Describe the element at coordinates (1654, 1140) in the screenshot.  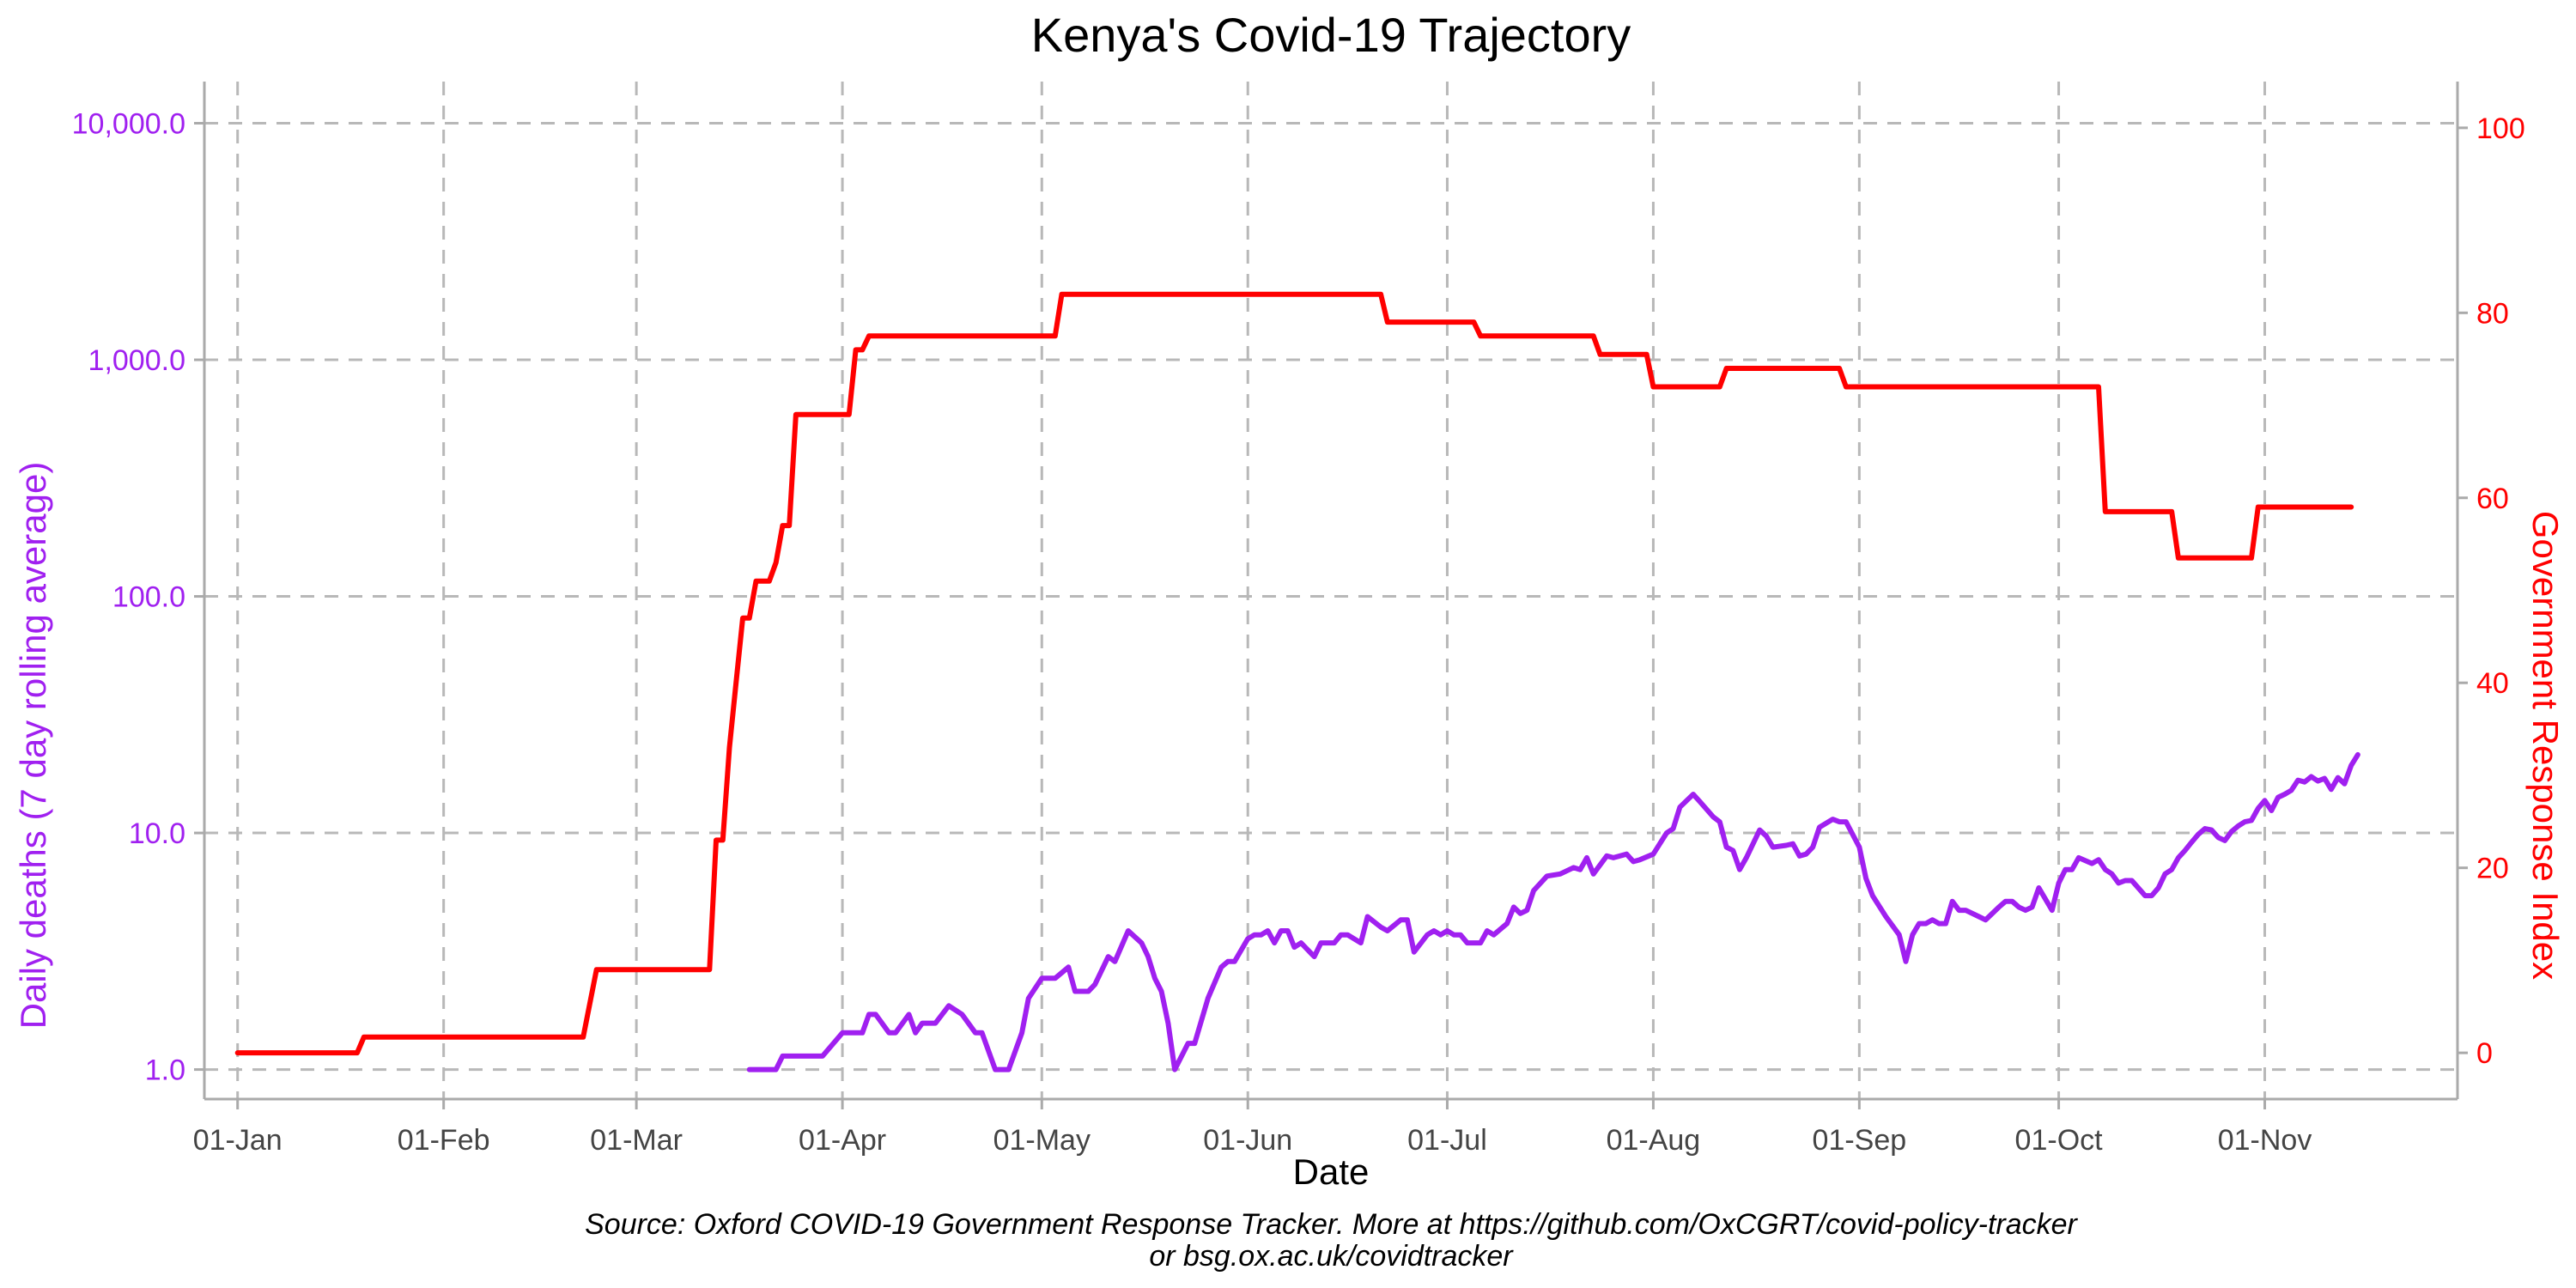
I see `x-tick-label: 01-Aug` at that location.